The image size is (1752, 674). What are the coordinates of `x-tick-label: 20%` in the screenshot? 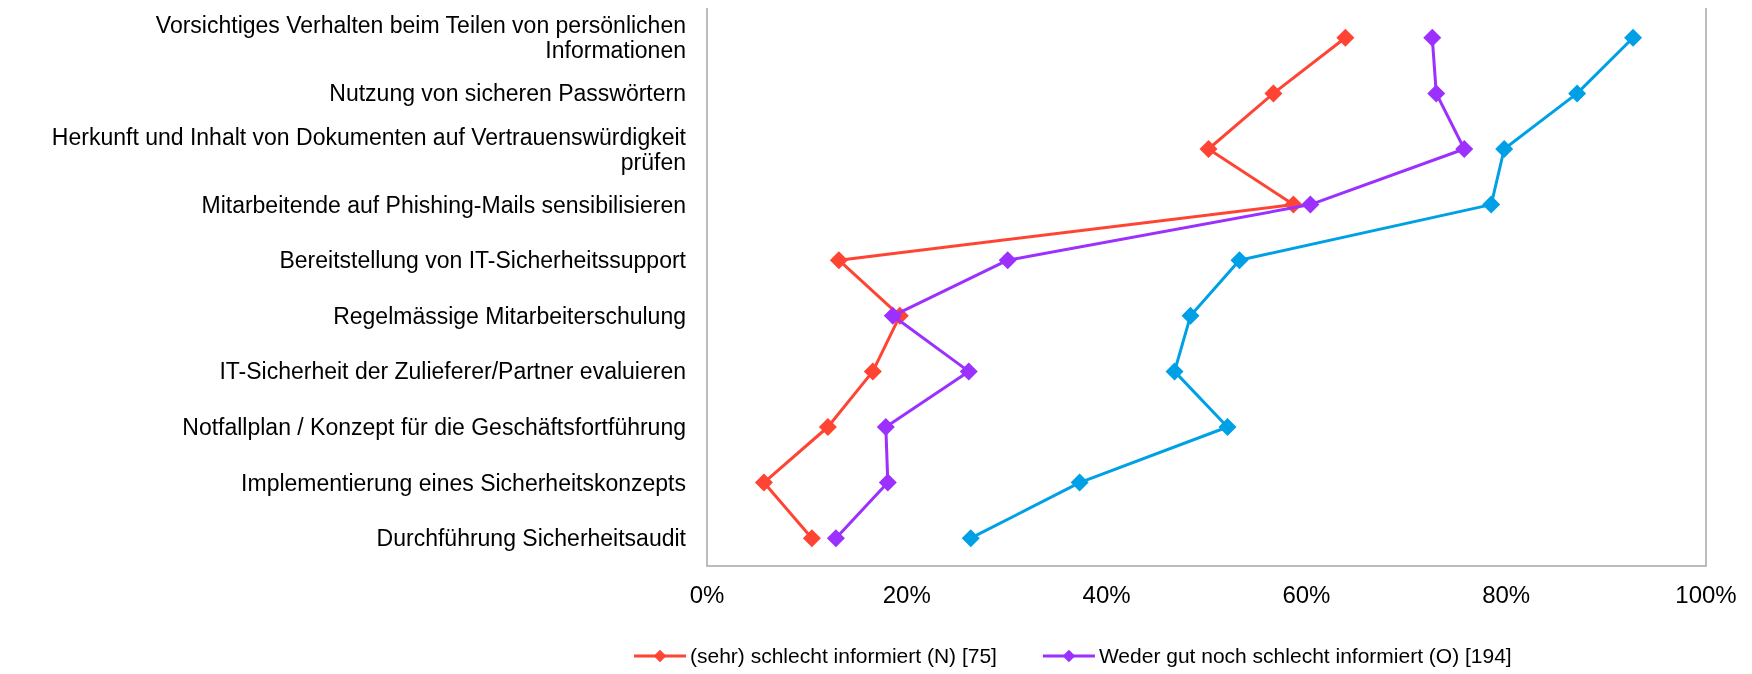 It's located at (906, 595).